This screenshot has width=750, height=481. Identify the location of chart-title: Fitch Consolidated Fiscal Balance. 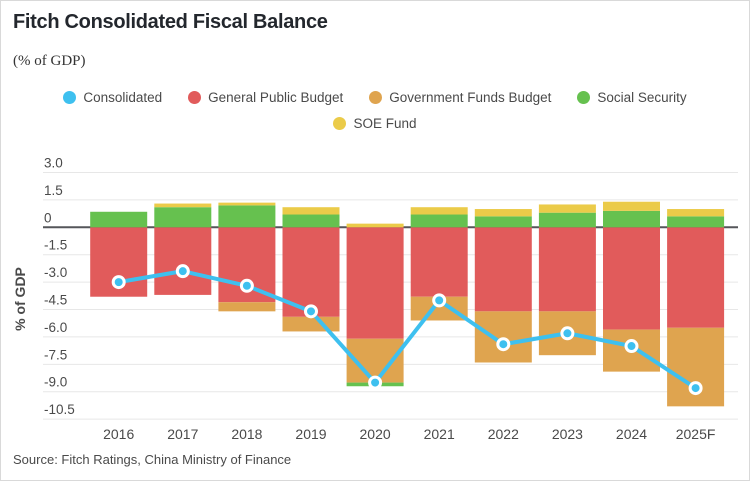
(170, 22).